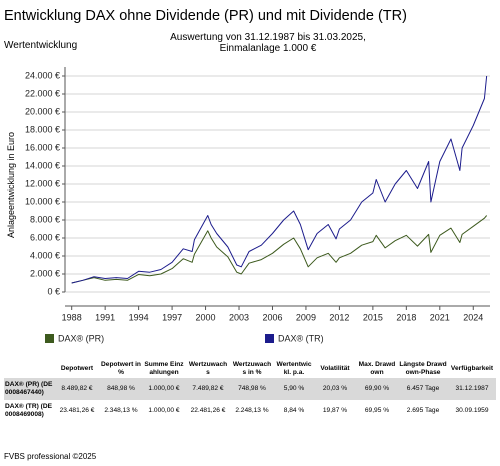  Describe the element at coordinates (81, 338) in the screenshot. I see `legend-label: DAX® (PR)` at that location.